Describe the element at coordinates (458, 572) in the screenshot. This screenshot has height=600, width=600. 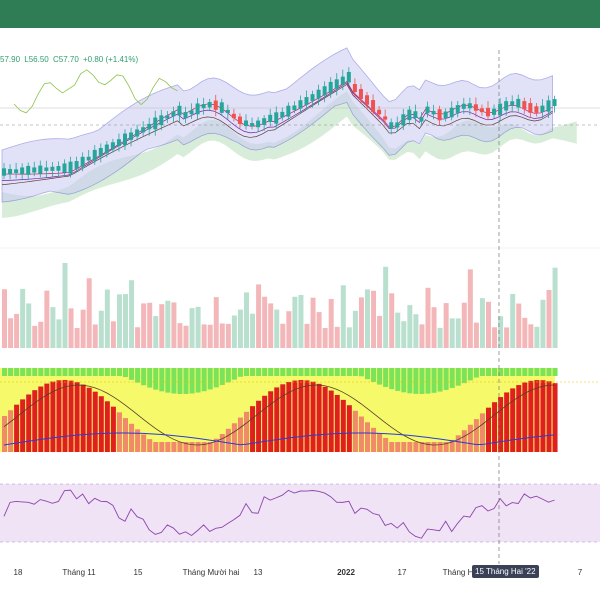
I see `time-axis-label: Tháng H` at that location.